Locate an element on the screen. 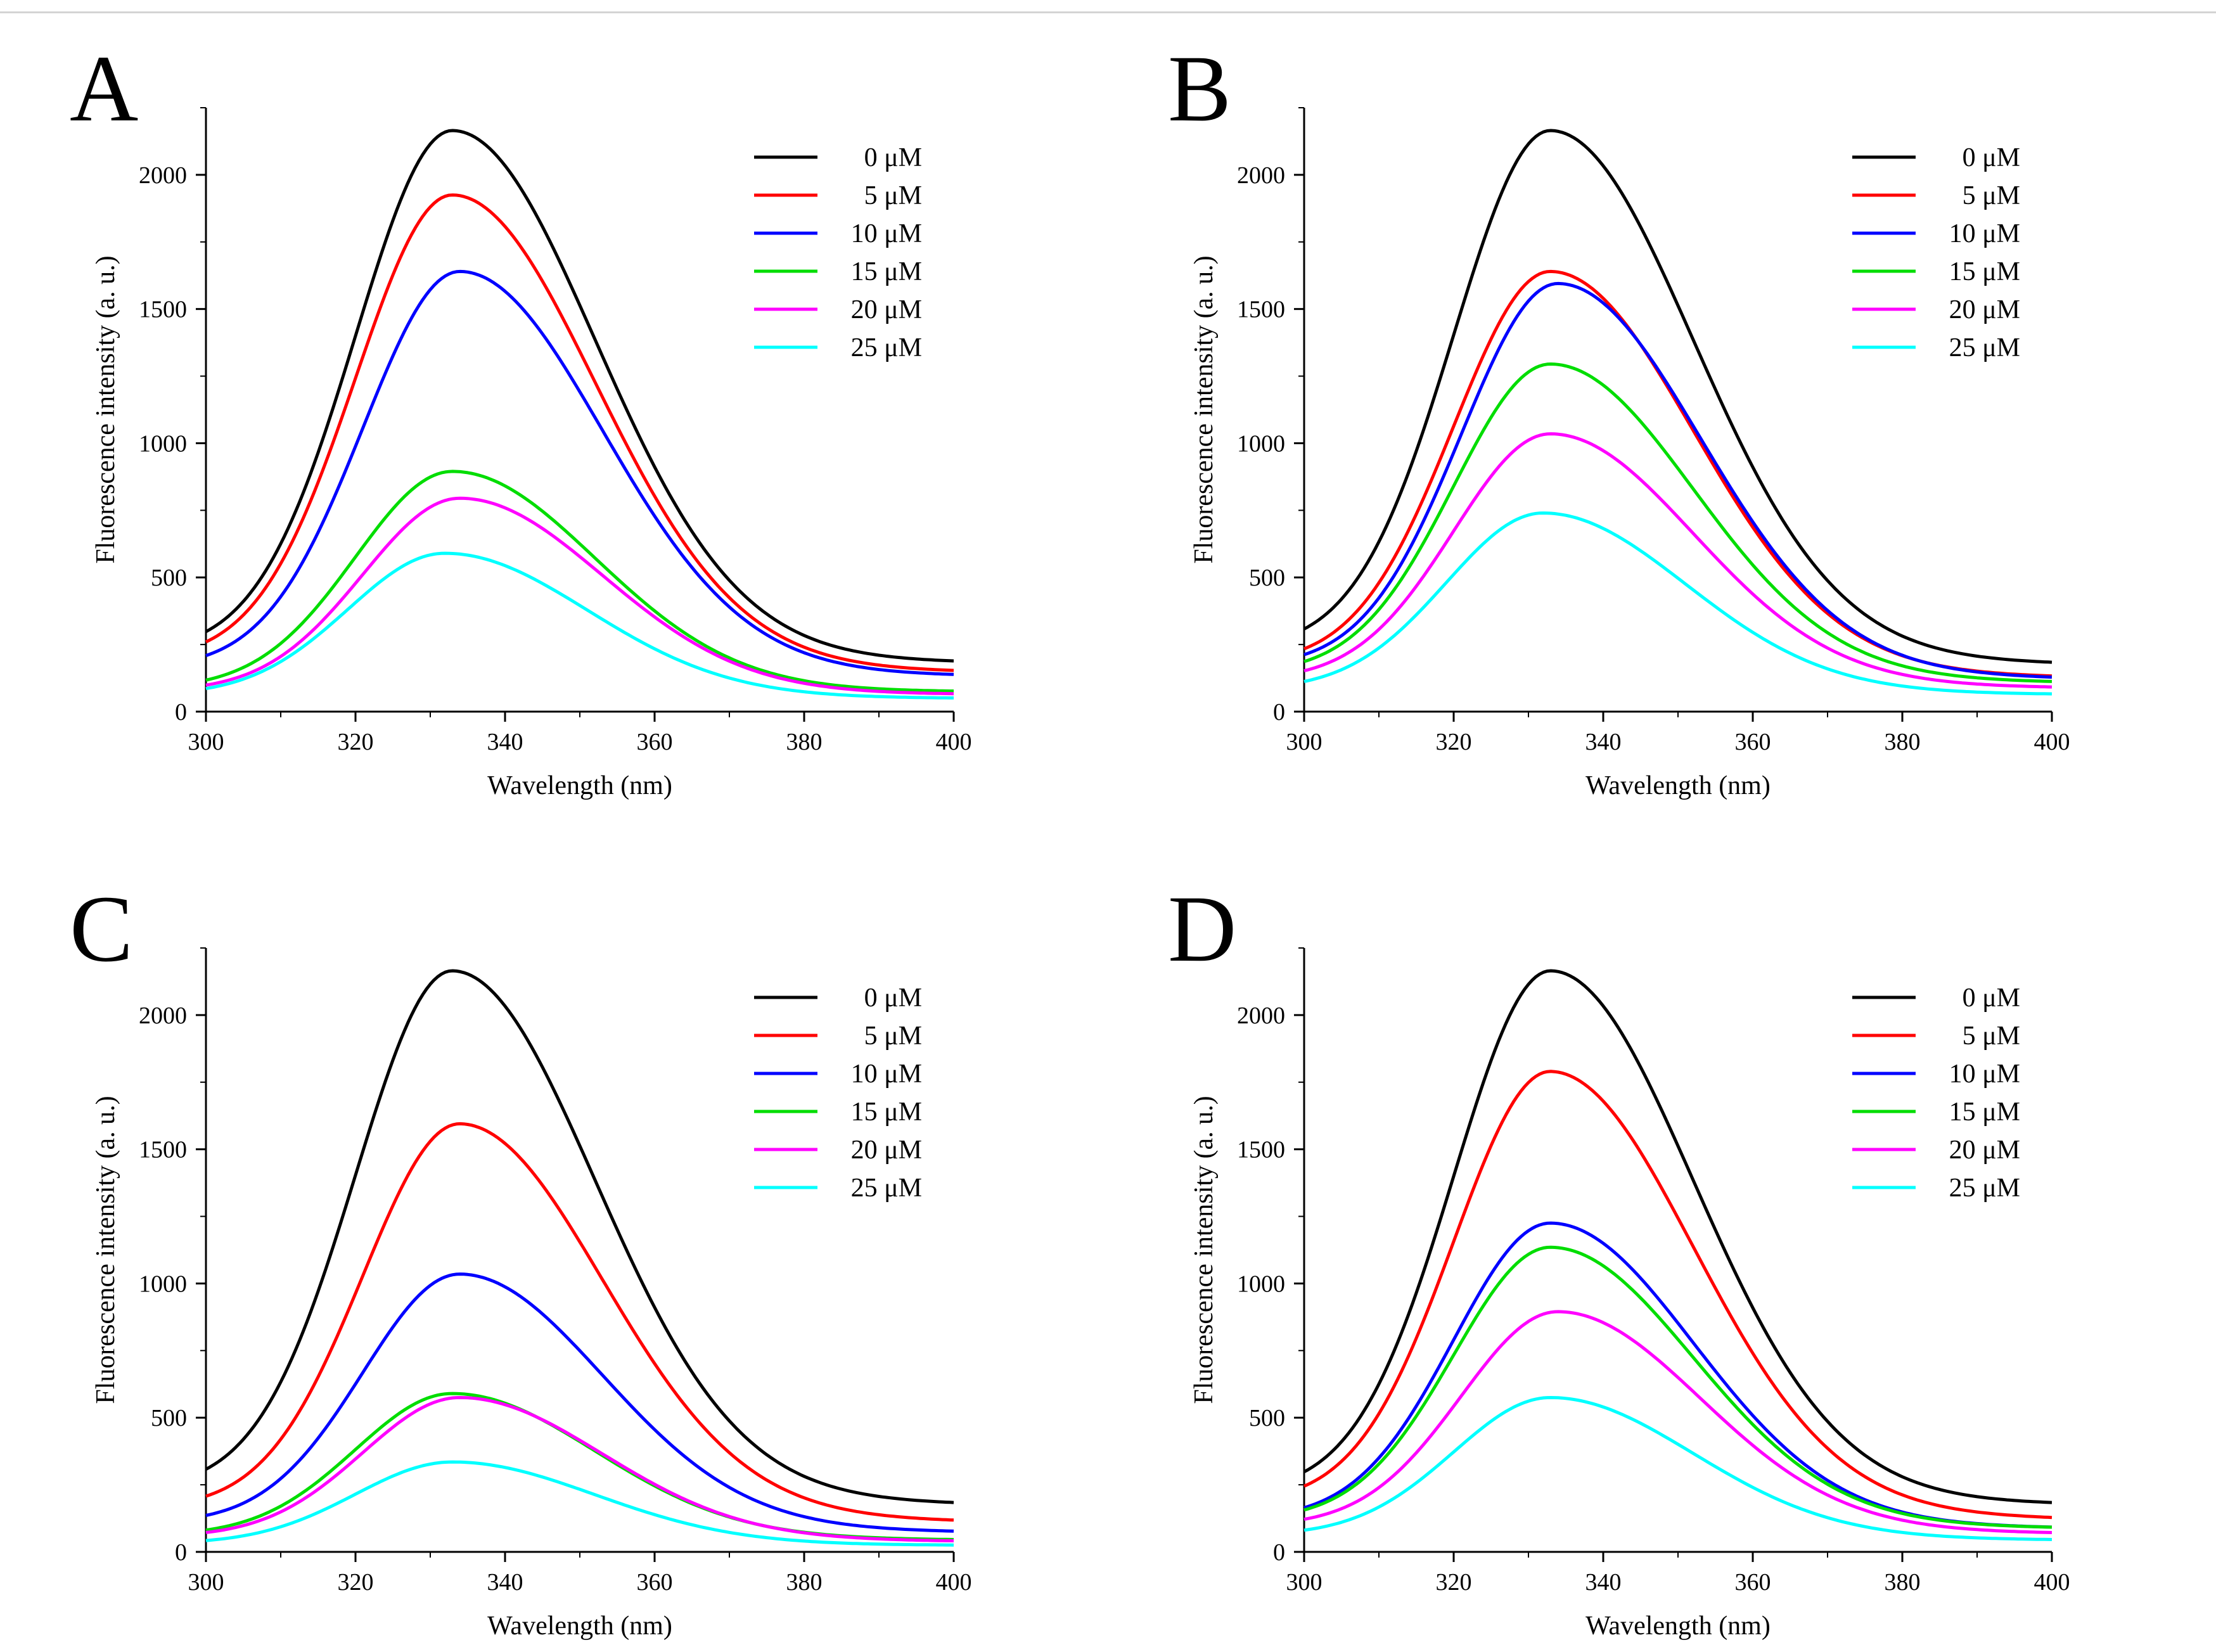  panel-letter: B is located at coordinates (1199, 88).